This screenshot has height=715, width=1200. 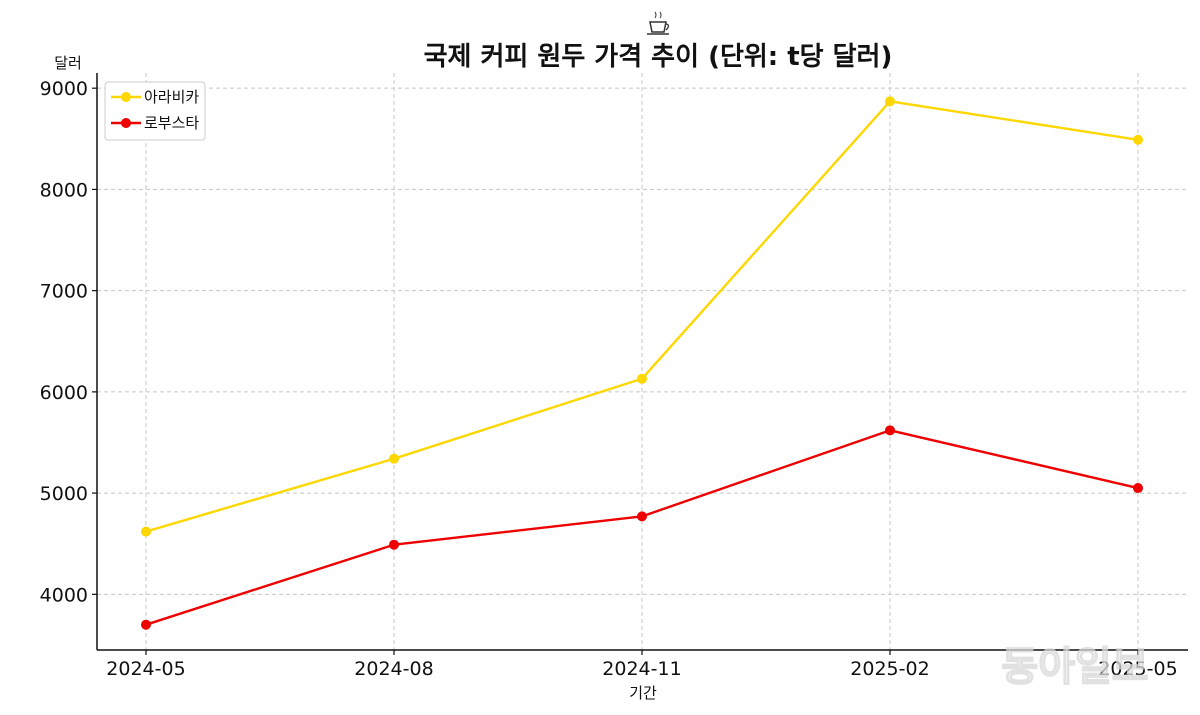 I want to click on legend-label: 로부스타, so click(x=171, y=123).